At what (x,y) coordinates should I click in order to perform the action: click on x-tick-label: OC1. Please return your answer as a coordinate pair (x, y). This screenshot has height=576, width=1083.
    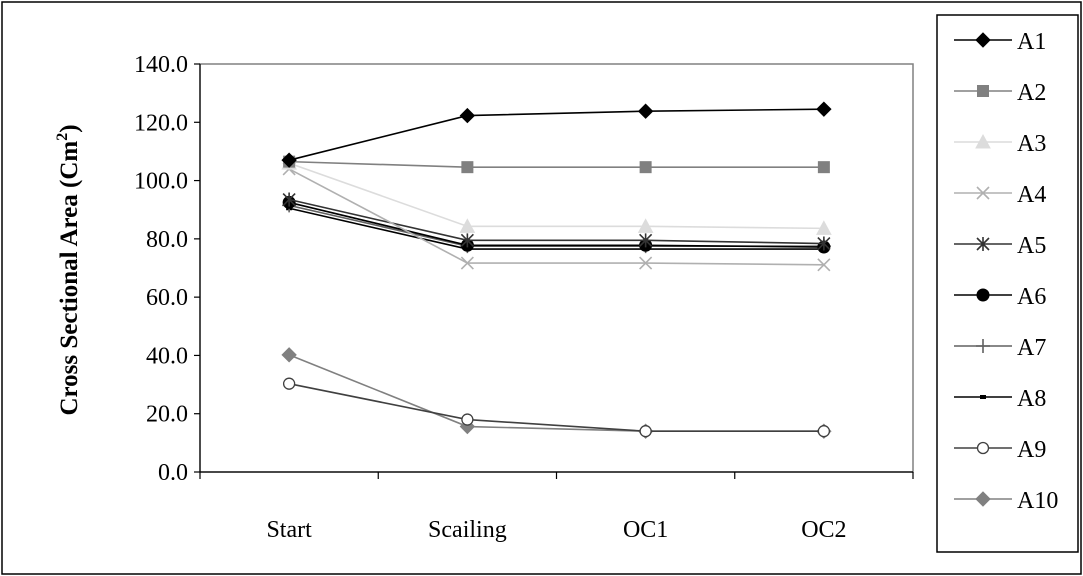
    Looking at the image, I should click on (645, 530).